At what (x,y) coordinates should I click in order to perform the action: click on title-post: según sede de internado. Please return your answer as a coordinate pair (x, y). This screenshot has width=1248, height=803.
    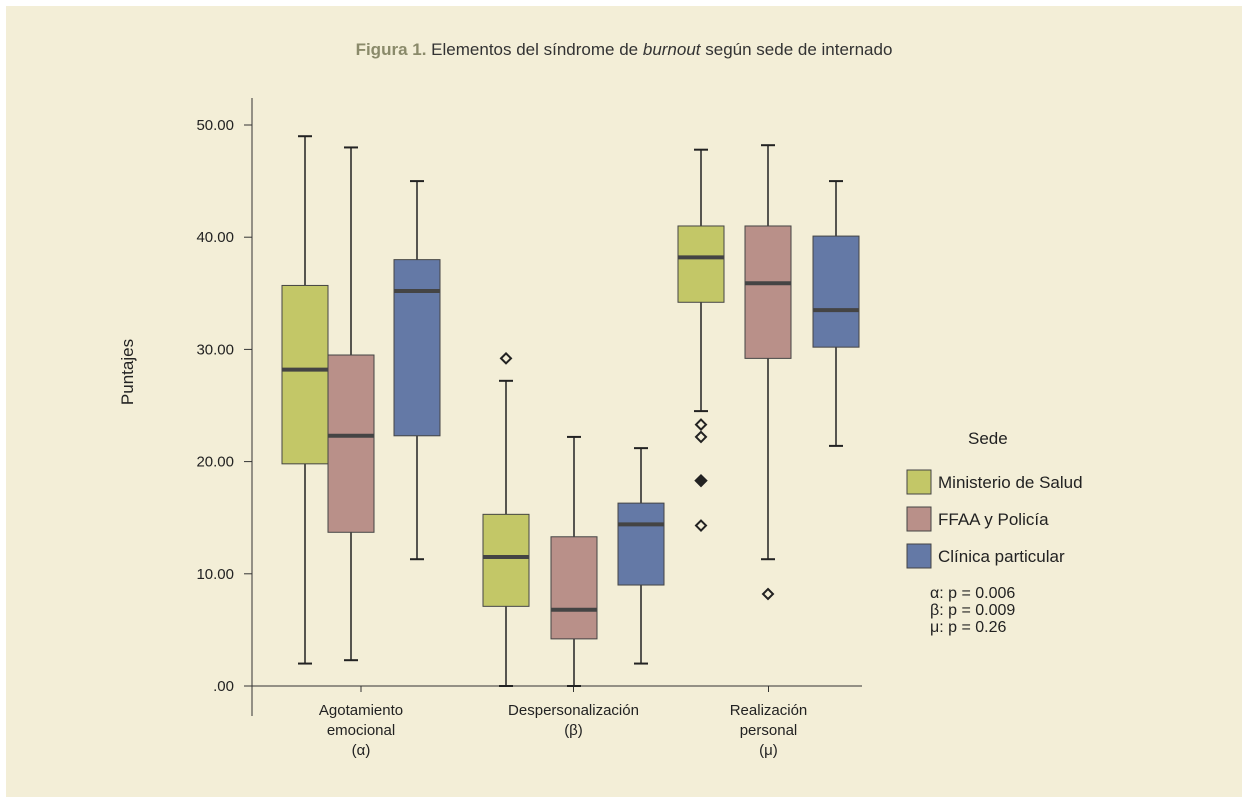
    Looking at the image, I should click on (799, 49).